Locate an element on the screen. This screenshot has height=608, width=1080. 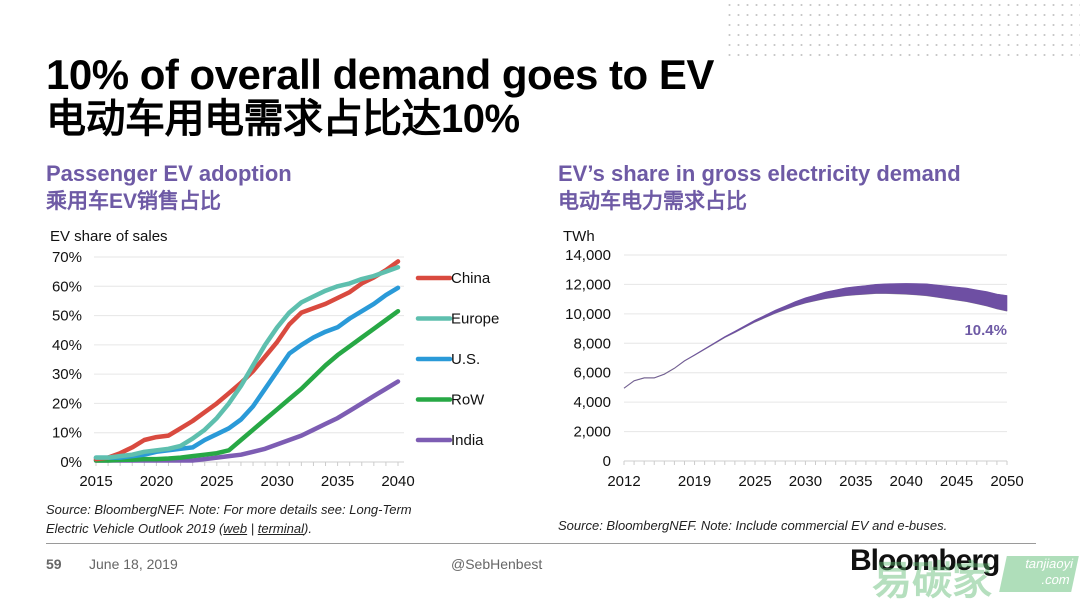
left-chart-y-axis-title: EV share of sales is located at coordinates (109, 236).